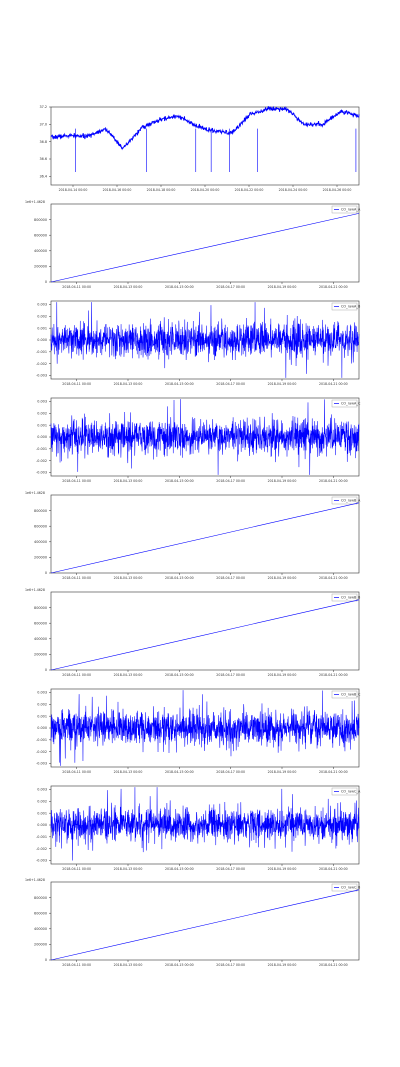  Describe the element at coordinates (73, 190) in the screenshot. I see `x-tick-label: 2018-04-14 00:00` at that location.